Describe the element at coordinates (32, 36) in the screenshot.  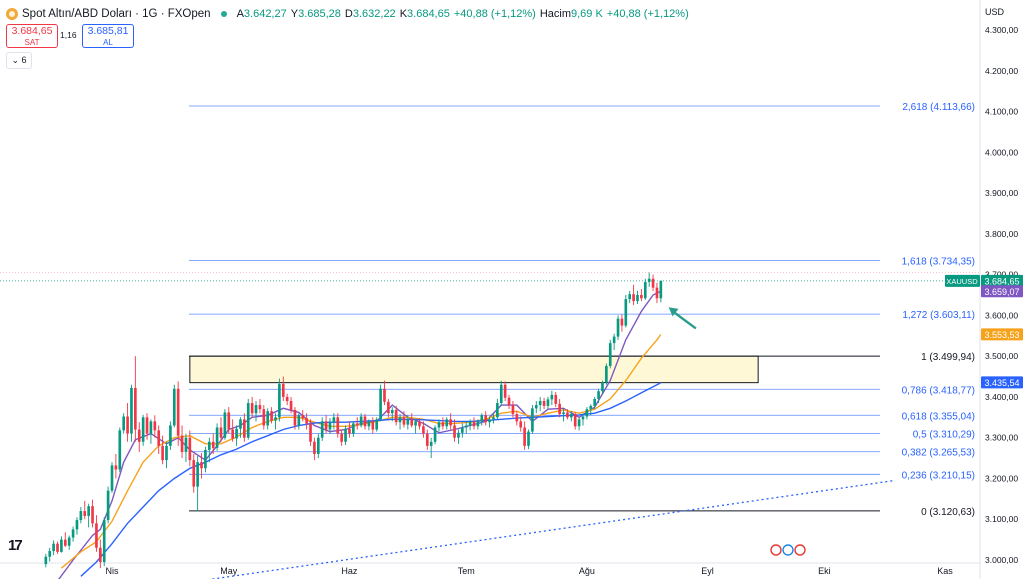
I see `sell-button: 3.684,65 SAT` at that location.